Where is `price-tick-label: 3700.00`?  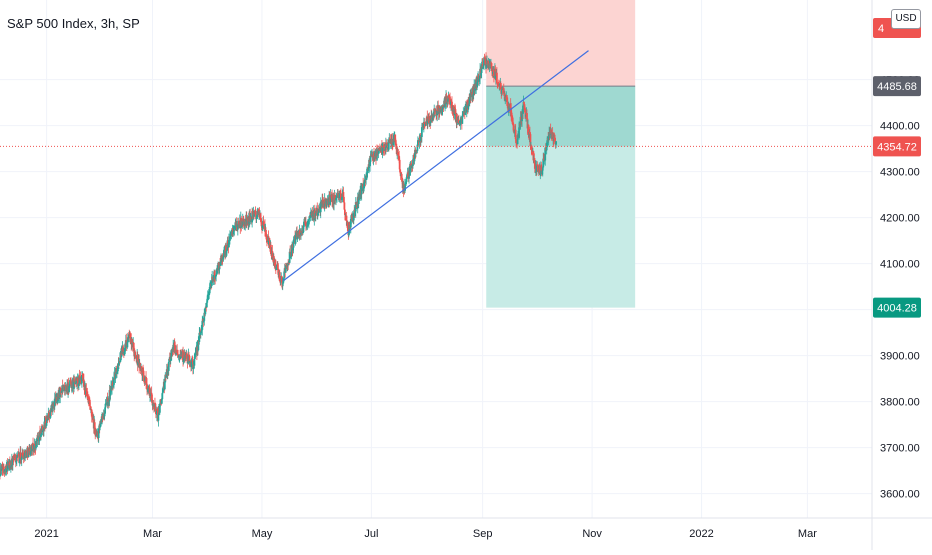
price-tick-label: 3700.00 is located at coordinates (900, 449).